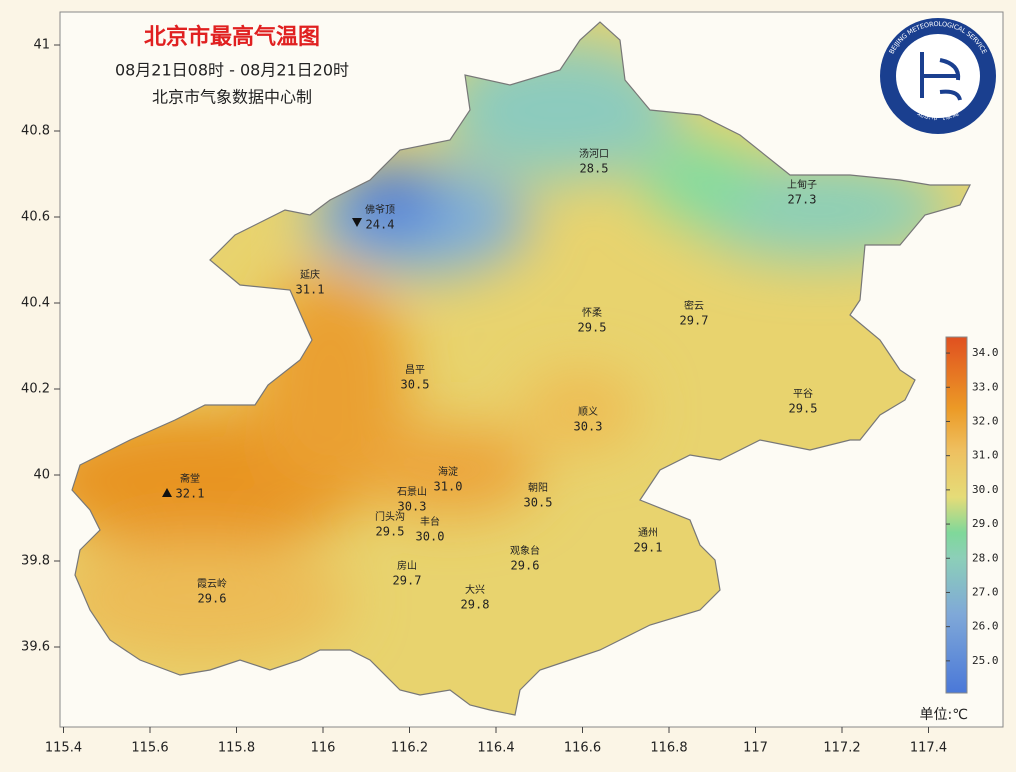 The height and width of the screenshot is (772, 1016). I want to click on y-tick-label: 40.8, so click(35, 131).